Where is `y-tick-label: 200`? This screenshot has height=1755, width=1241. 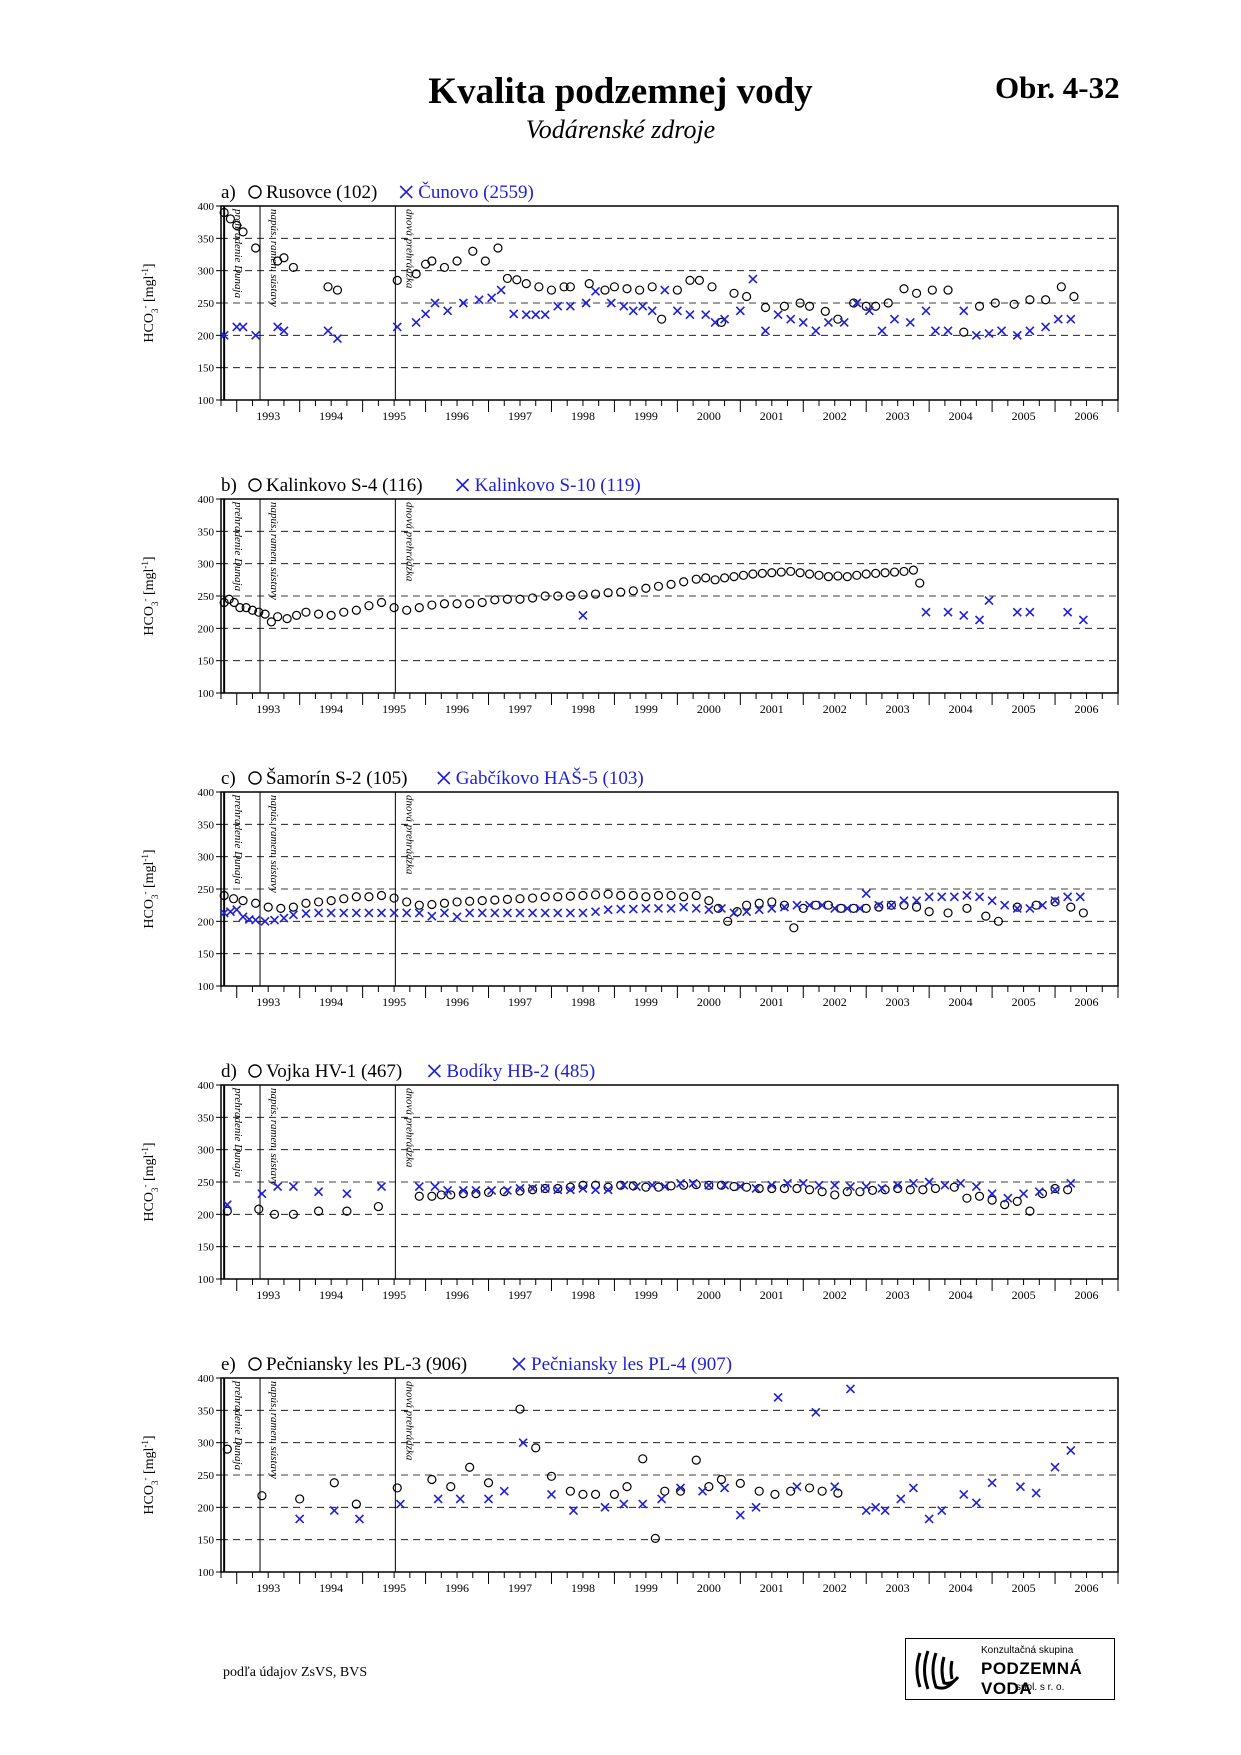
y-tick-label: 200 is located at coordinates (206, 1215).